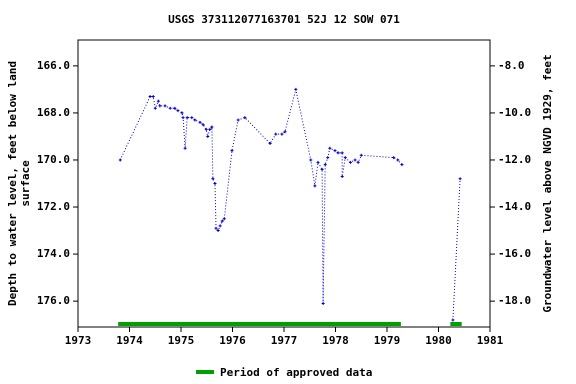 The width and height of the screenshot is (576, 384). Describe the element at coordinates (511, 65) in the screenshot. I see `y2-tick-label: -8.0` at that location.